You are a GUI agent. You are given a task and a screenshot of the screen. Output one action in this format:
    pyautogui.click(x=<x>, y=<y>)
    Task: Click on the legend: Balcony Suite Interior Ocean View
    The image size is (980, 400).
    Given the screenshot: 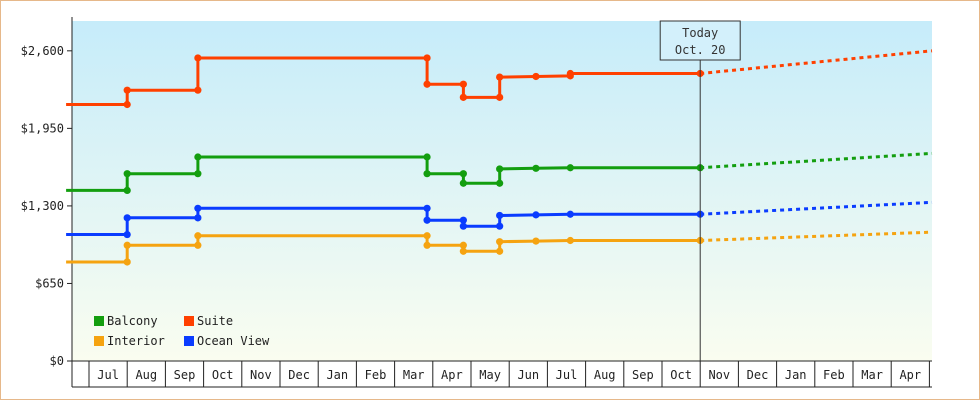 What is the action you would take?
    pyautogui.click(x=182, y=331)
    